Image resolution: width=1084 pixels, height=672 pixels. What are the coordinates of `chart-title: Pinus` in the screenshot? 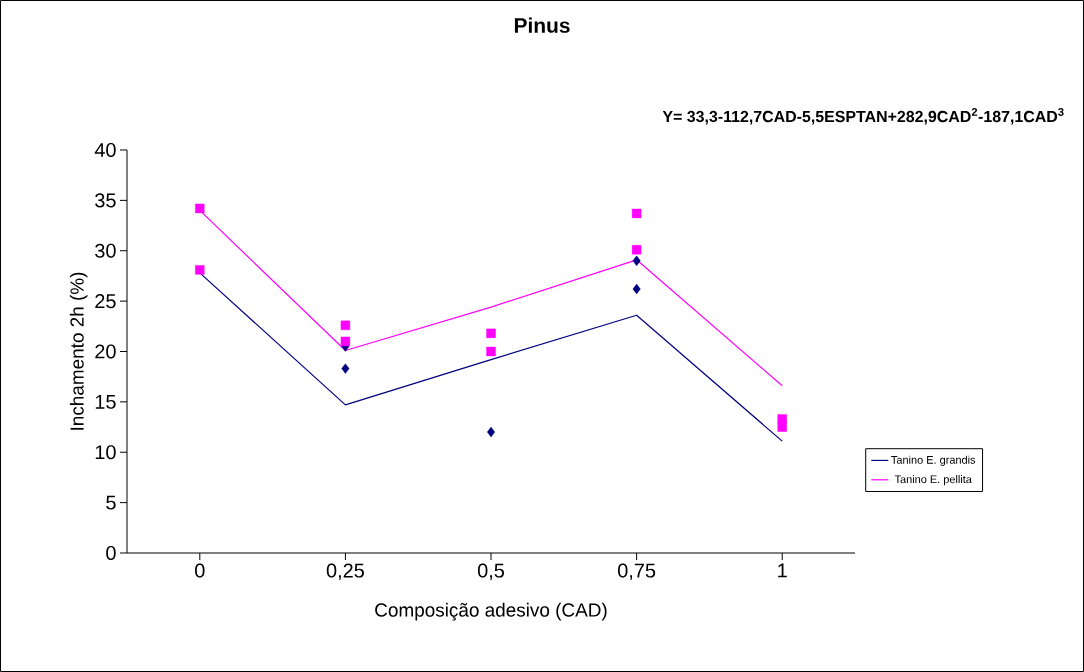 It's located at (542, 25).